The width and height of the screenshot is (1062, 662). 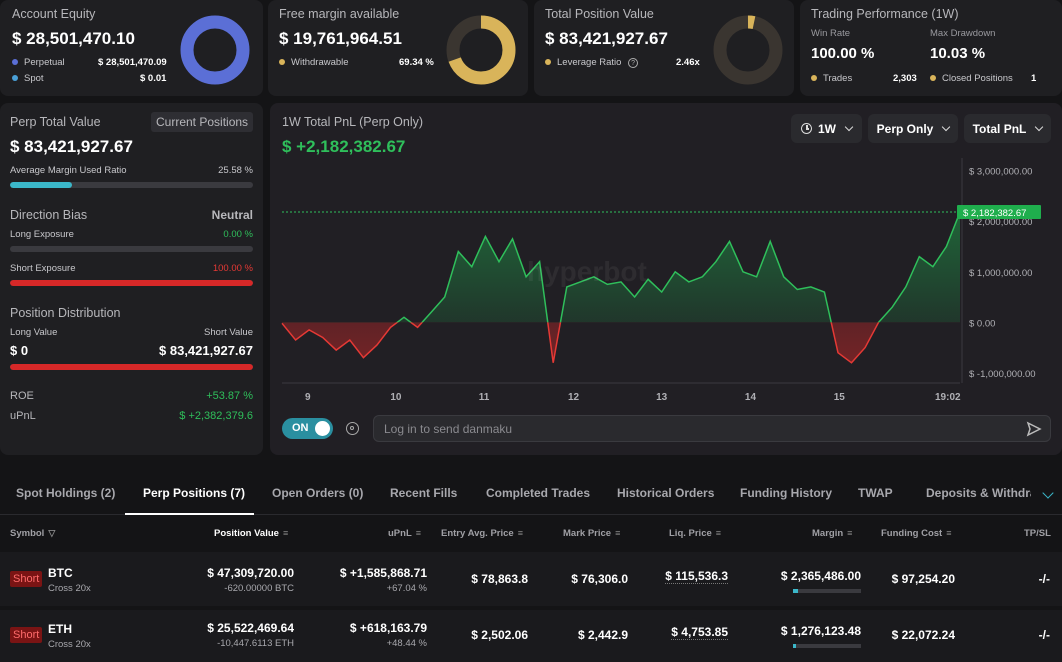 What do you see at coordinates (912, 533) in the screenshot?
I see `col-funding-cost-label: Funding Cost` at bounding box center [912, 533].